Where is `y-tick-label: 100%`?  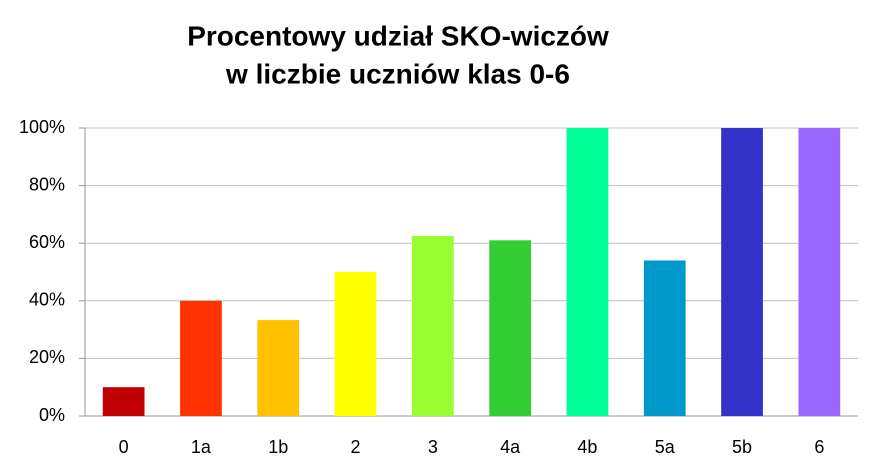 y-tick-label: 100% is located at coordinates (42, 127).